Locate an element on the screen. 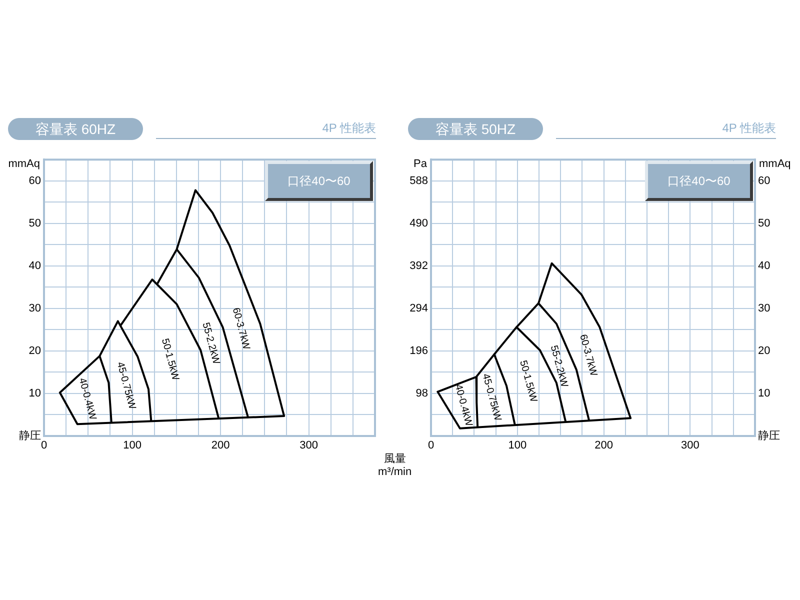 This screenshot has width=800, height=600. y2-axis-title: mmAq is located at coordinates (775, 164).